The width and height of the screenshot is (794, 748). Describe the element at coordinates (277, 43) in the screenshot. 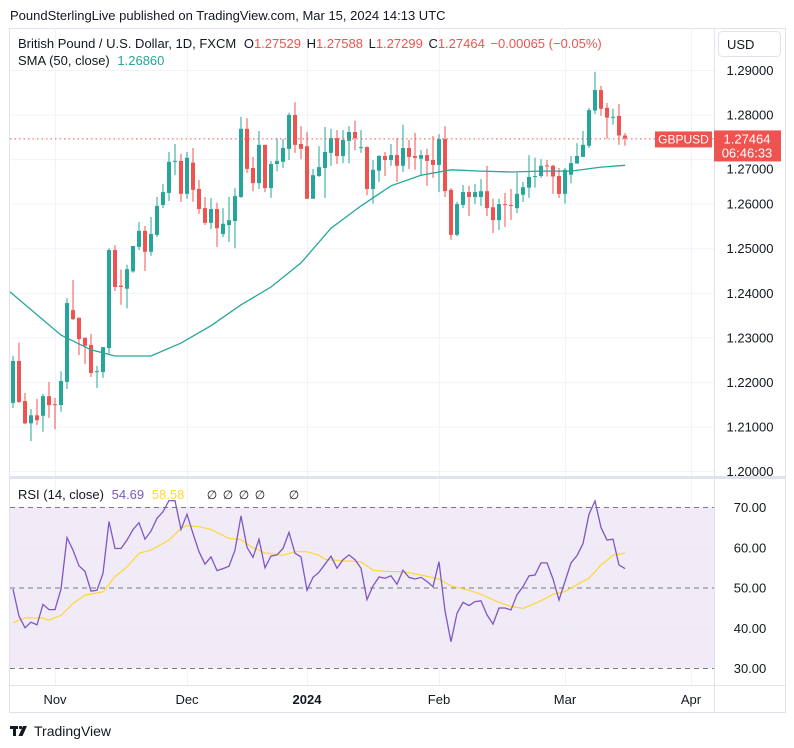

I see `open-value: 1.27529` at that location.